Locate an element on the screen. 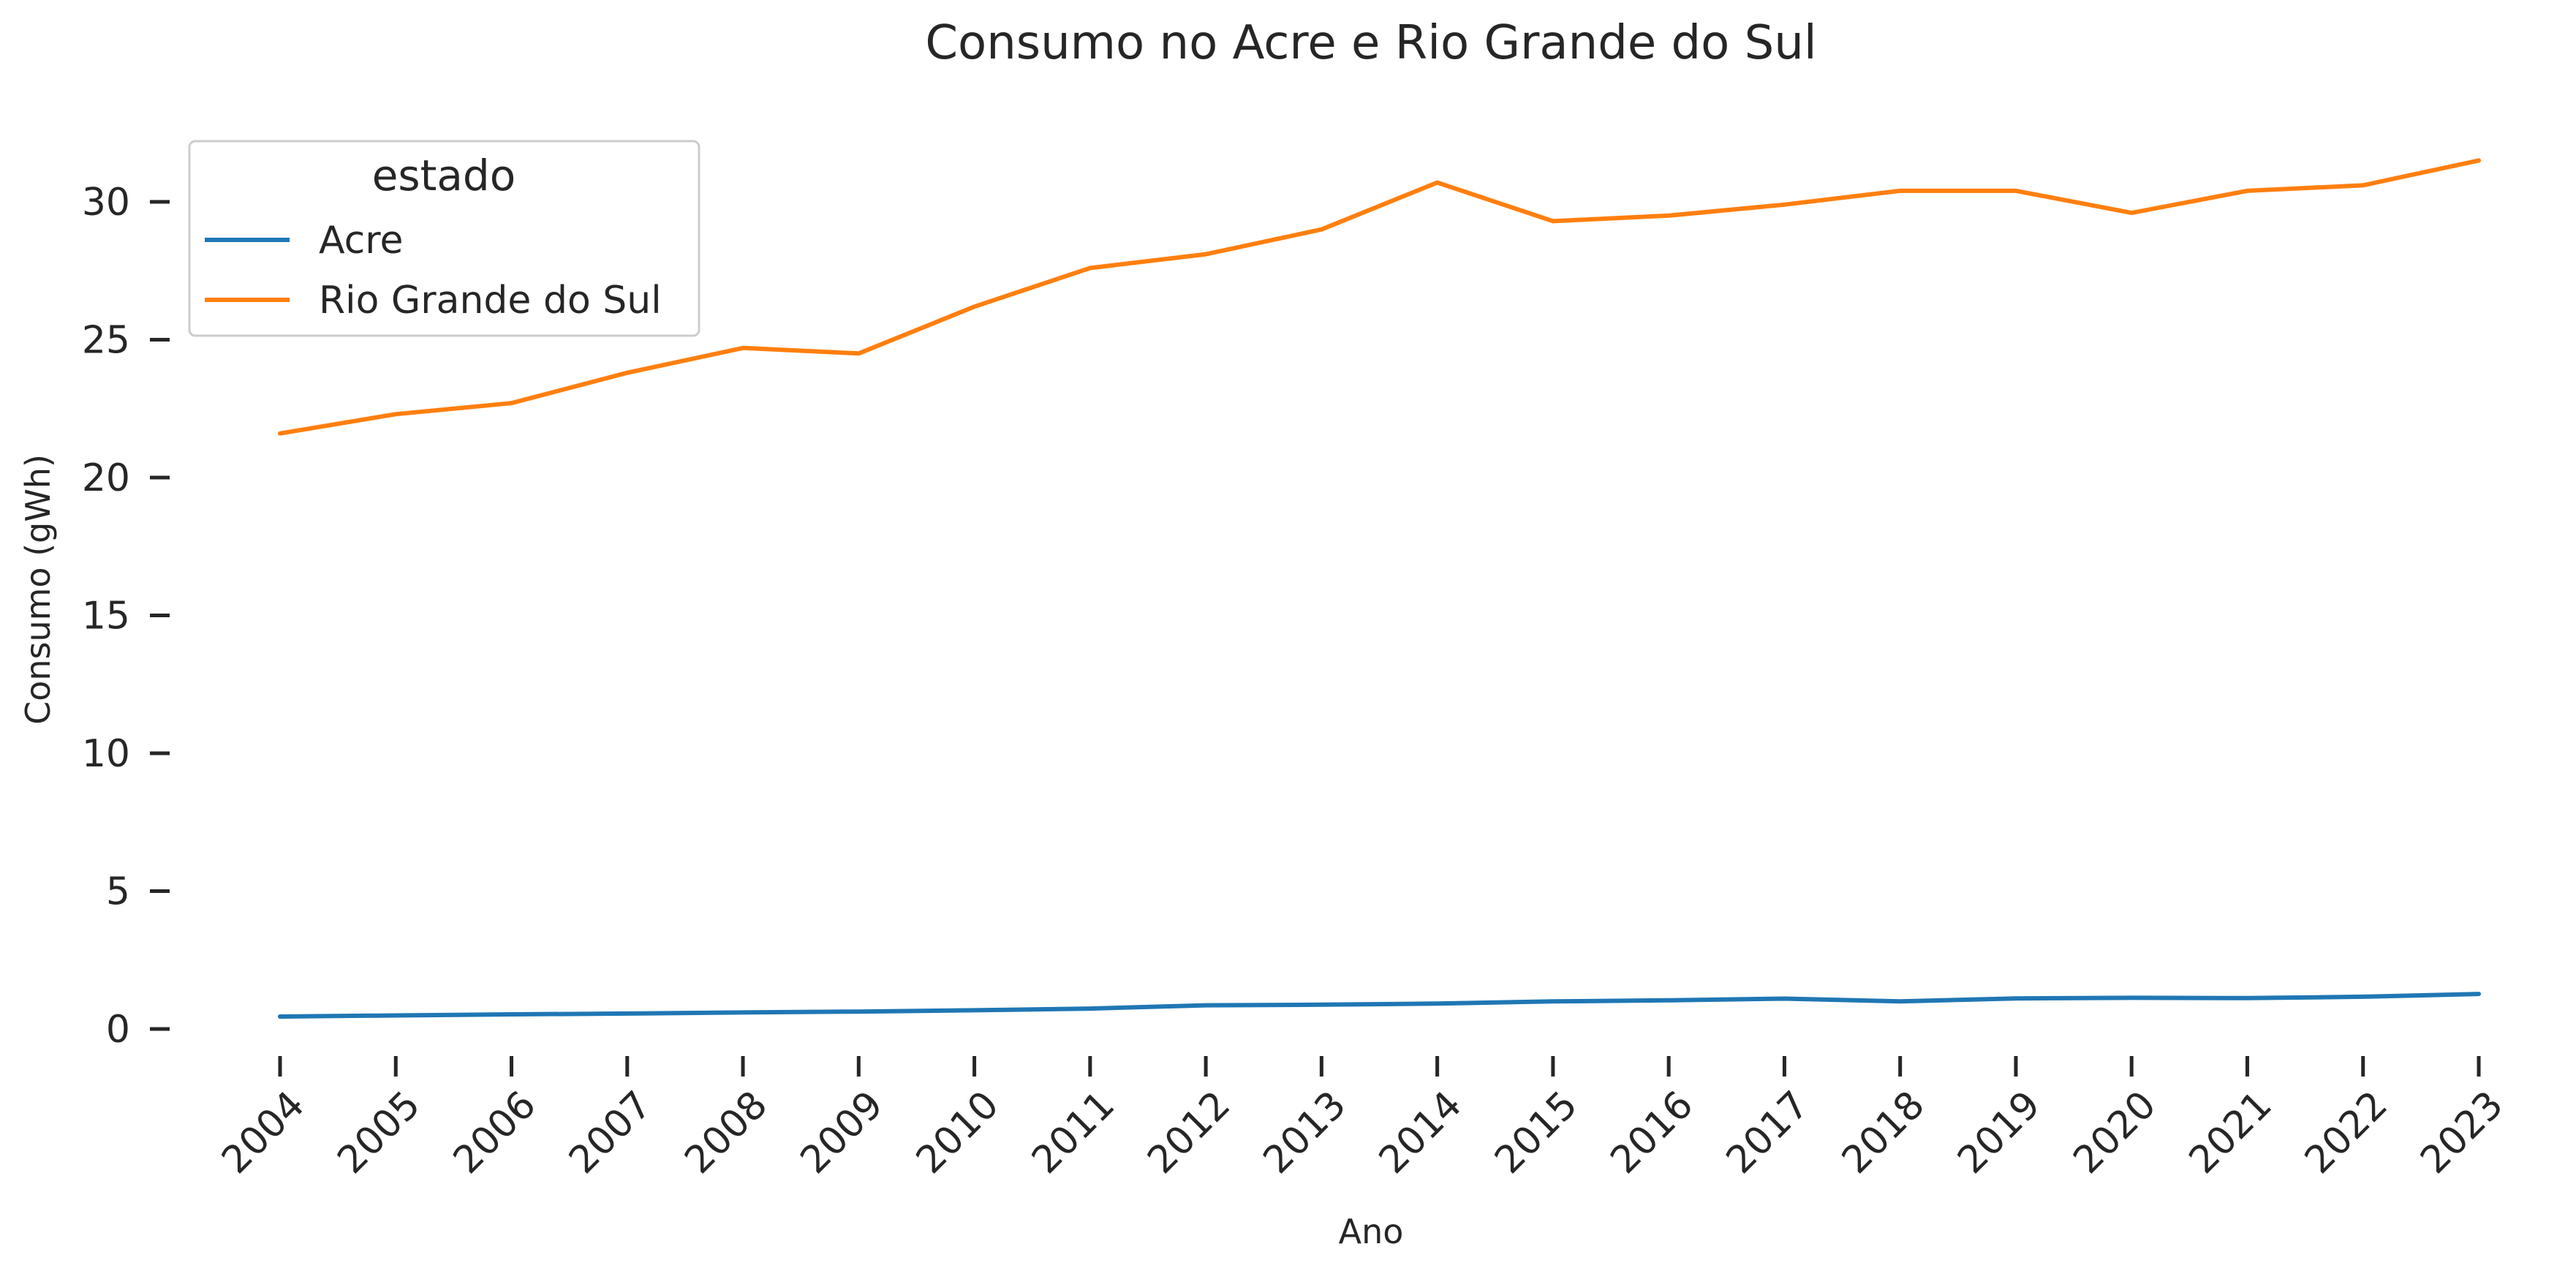 The image size is (2576, 1263). chart-title: Consumo no Acre e Rio Grande do Sul is located at coordinates (1370, 43).